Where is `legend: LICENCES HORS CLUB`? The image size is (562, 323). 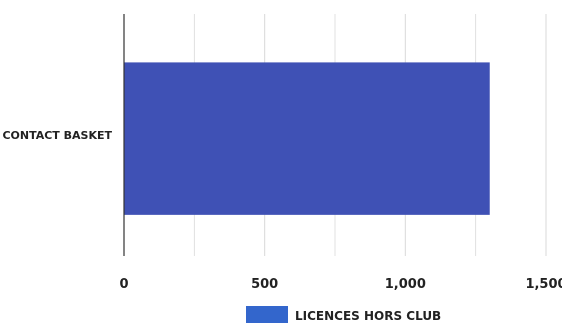 legend: LICENCES HORS CLUB is located at coordinates (343, 314).